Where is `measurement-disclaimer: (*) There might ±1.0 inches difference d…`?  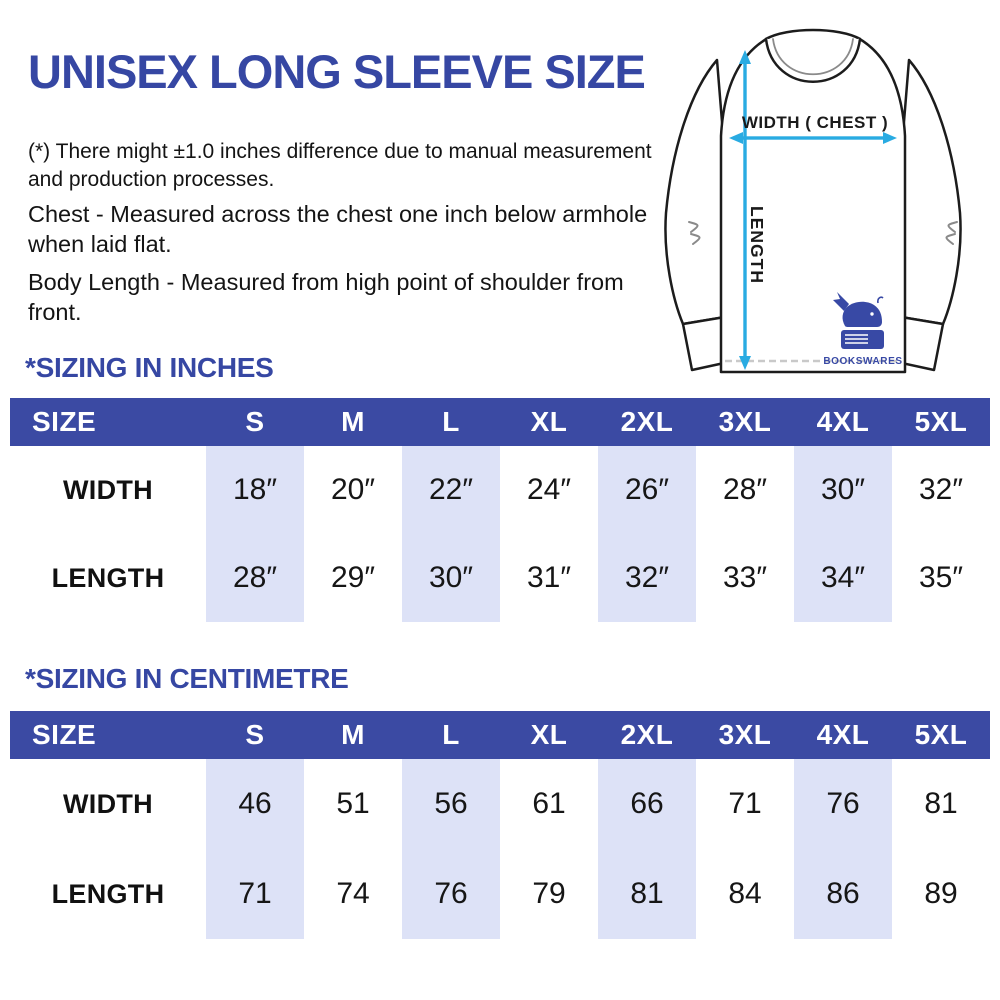 measurement-disclaimer: (*) There might ±1.0 inches difference d… is located at coordinates (340, 165).